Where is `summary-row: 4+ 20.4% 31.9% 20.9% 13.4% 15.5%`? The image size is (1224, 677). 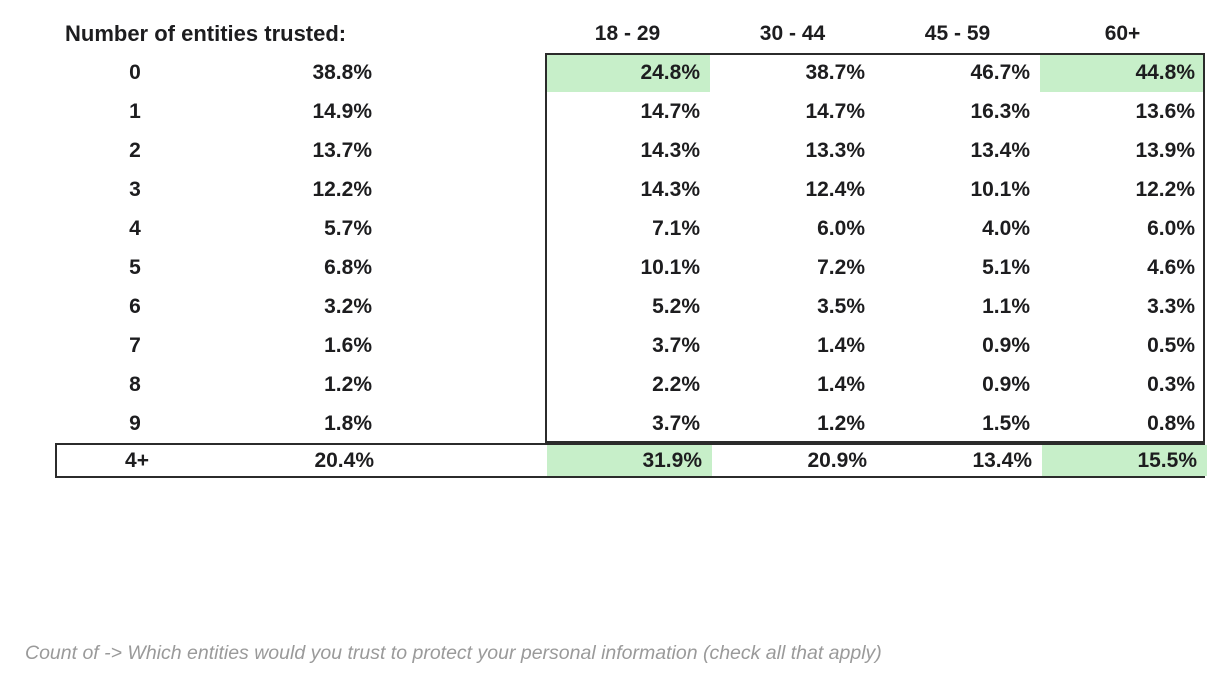 summary-row: 4+ 20.4% 31.9% 20.9% 13.4% 15.5% is located at coordinates (631, 460).